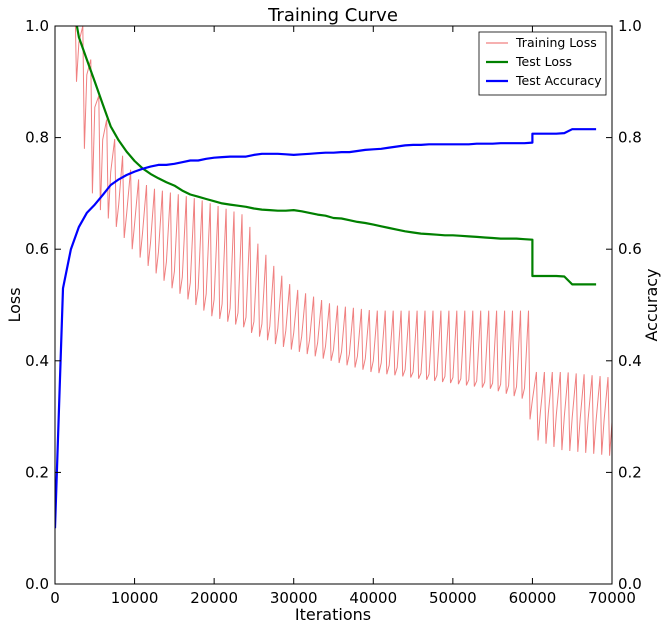 This screenshot has width=667, height=630. What do you see at coordinates (556, 42) in the screenshot?
I see `legend-label-training-loss: Training Loss` at bounding box center [556, 42].